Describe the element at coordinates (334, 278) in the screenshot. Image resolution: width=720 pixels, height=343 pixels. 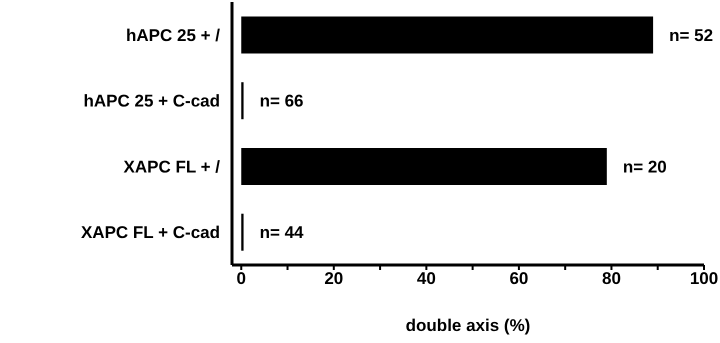
I see `x-tick-label: 20` at that location.